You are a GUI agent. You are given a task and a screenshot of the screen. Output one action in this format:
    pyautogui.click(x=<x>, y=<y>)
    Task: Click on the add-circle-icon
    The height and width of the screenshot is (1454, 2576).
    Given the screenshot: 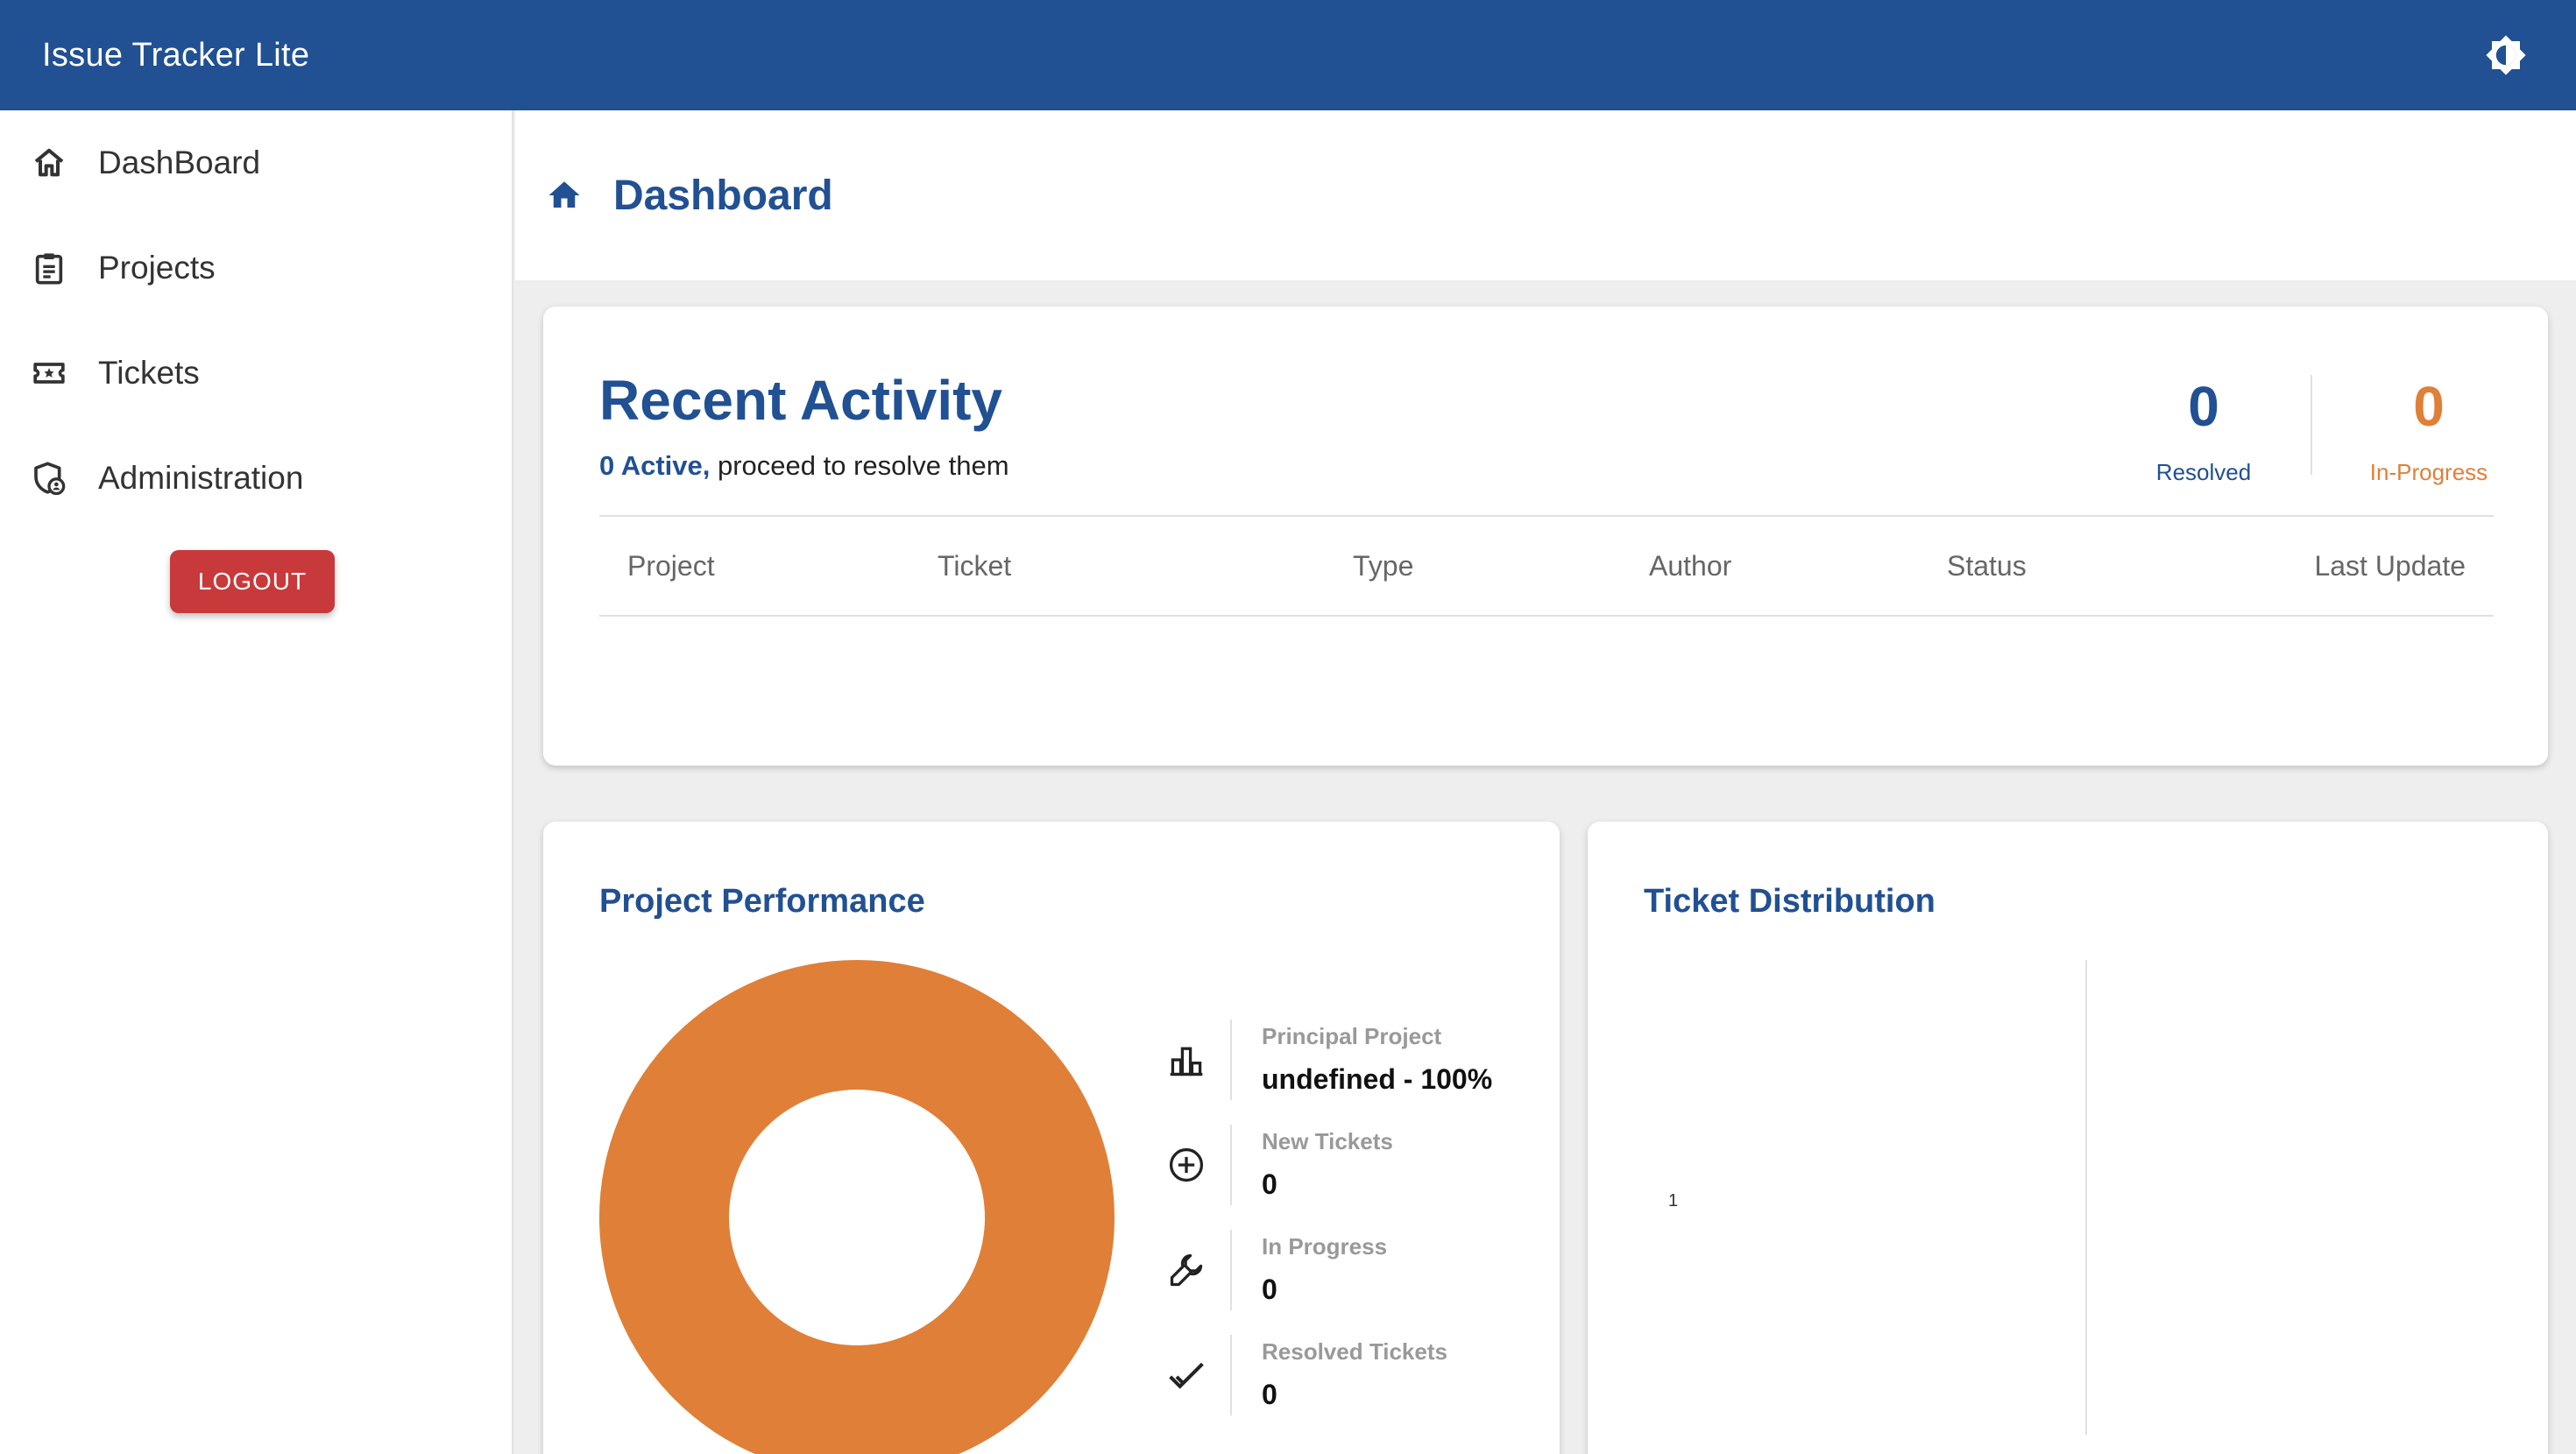 What is the action you would take?
    pyautogui.click(x=1186, y=1165)
    